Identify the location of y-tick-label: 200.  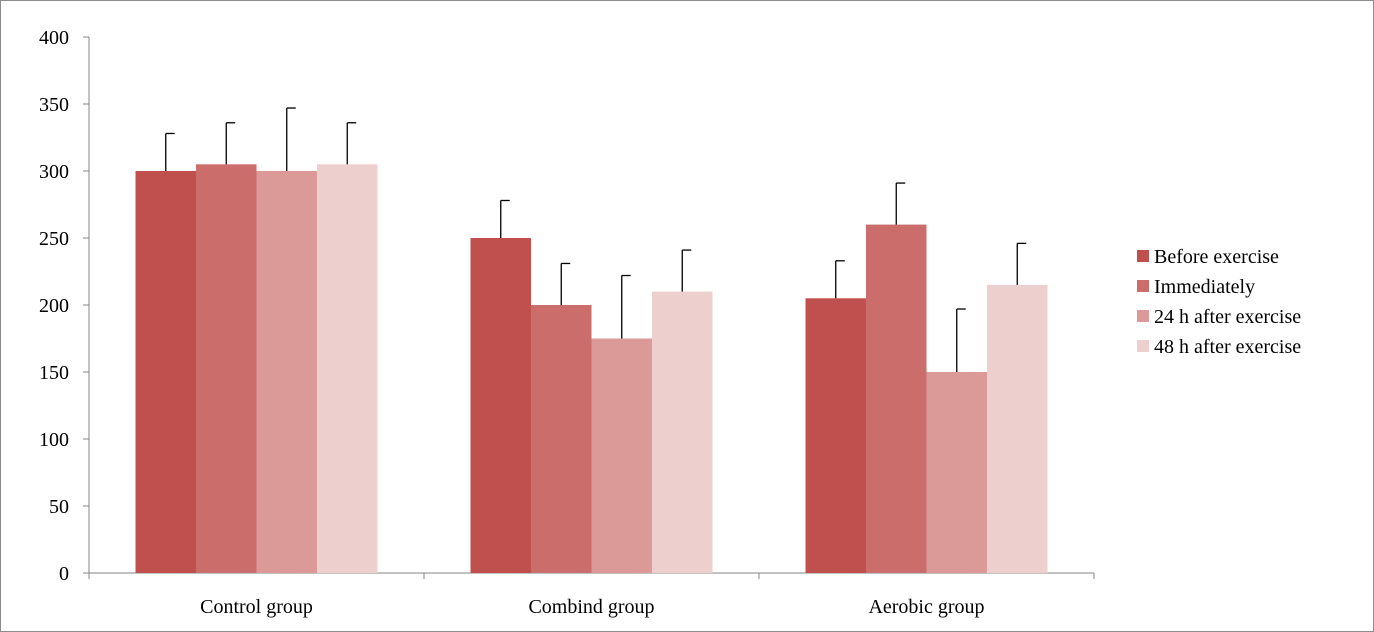
(54, 306).